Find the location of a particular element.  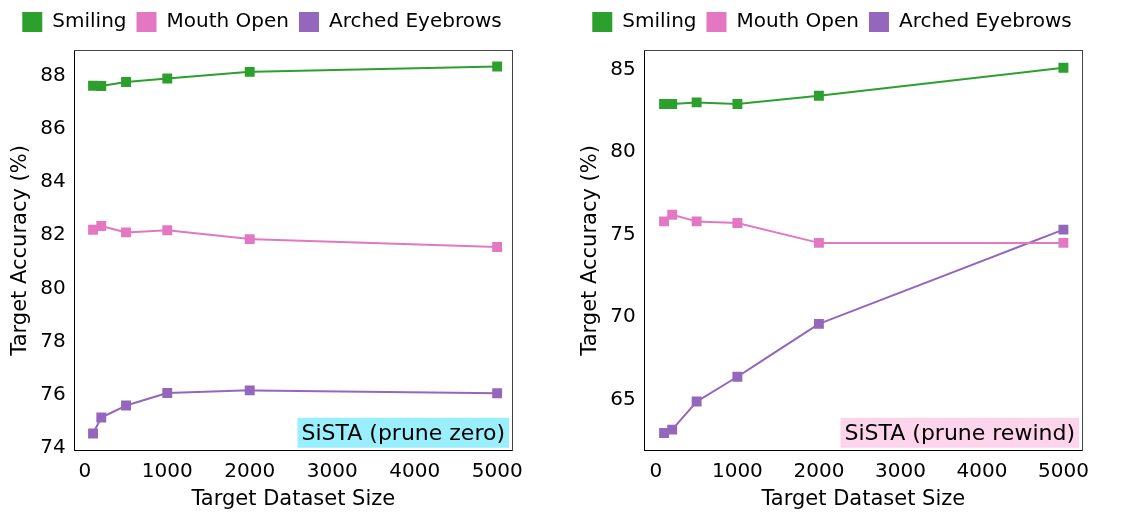

y-tick-label: 84 is located at coordinates (53, 180).